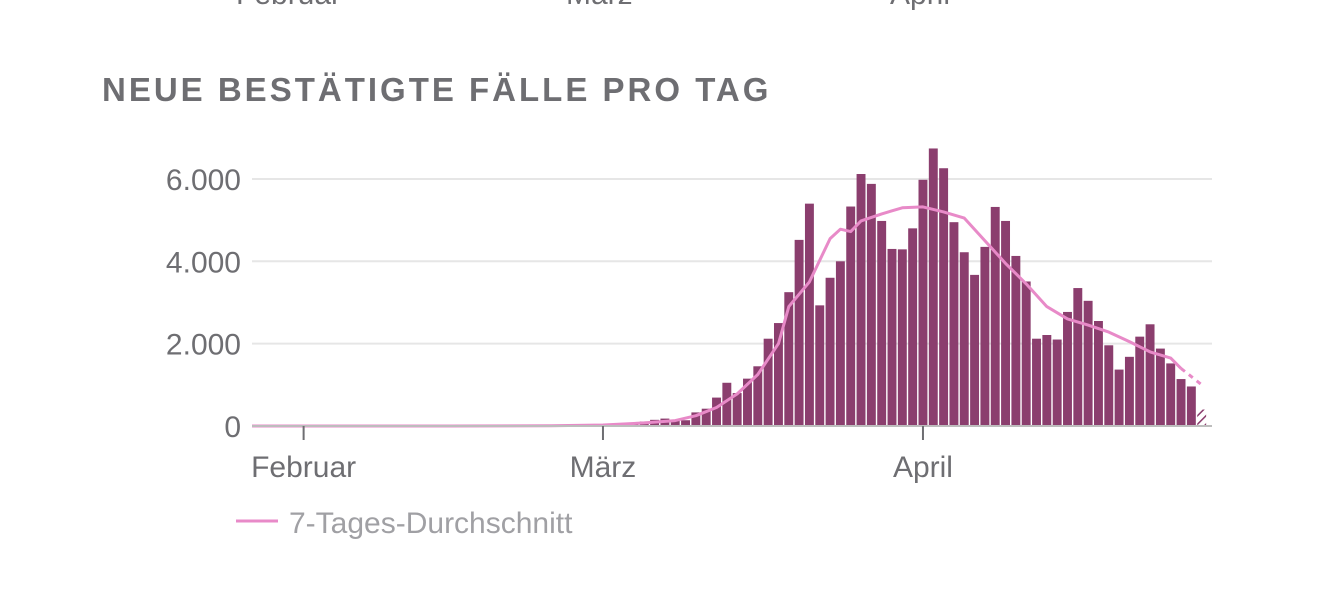 Image resolution: width=1333 pixels, height=590 pixels. What do you see at coordinates (232, 427) in the screenshot?
I see `y-tick-label-0: 0` at bounding box center [232, 427].